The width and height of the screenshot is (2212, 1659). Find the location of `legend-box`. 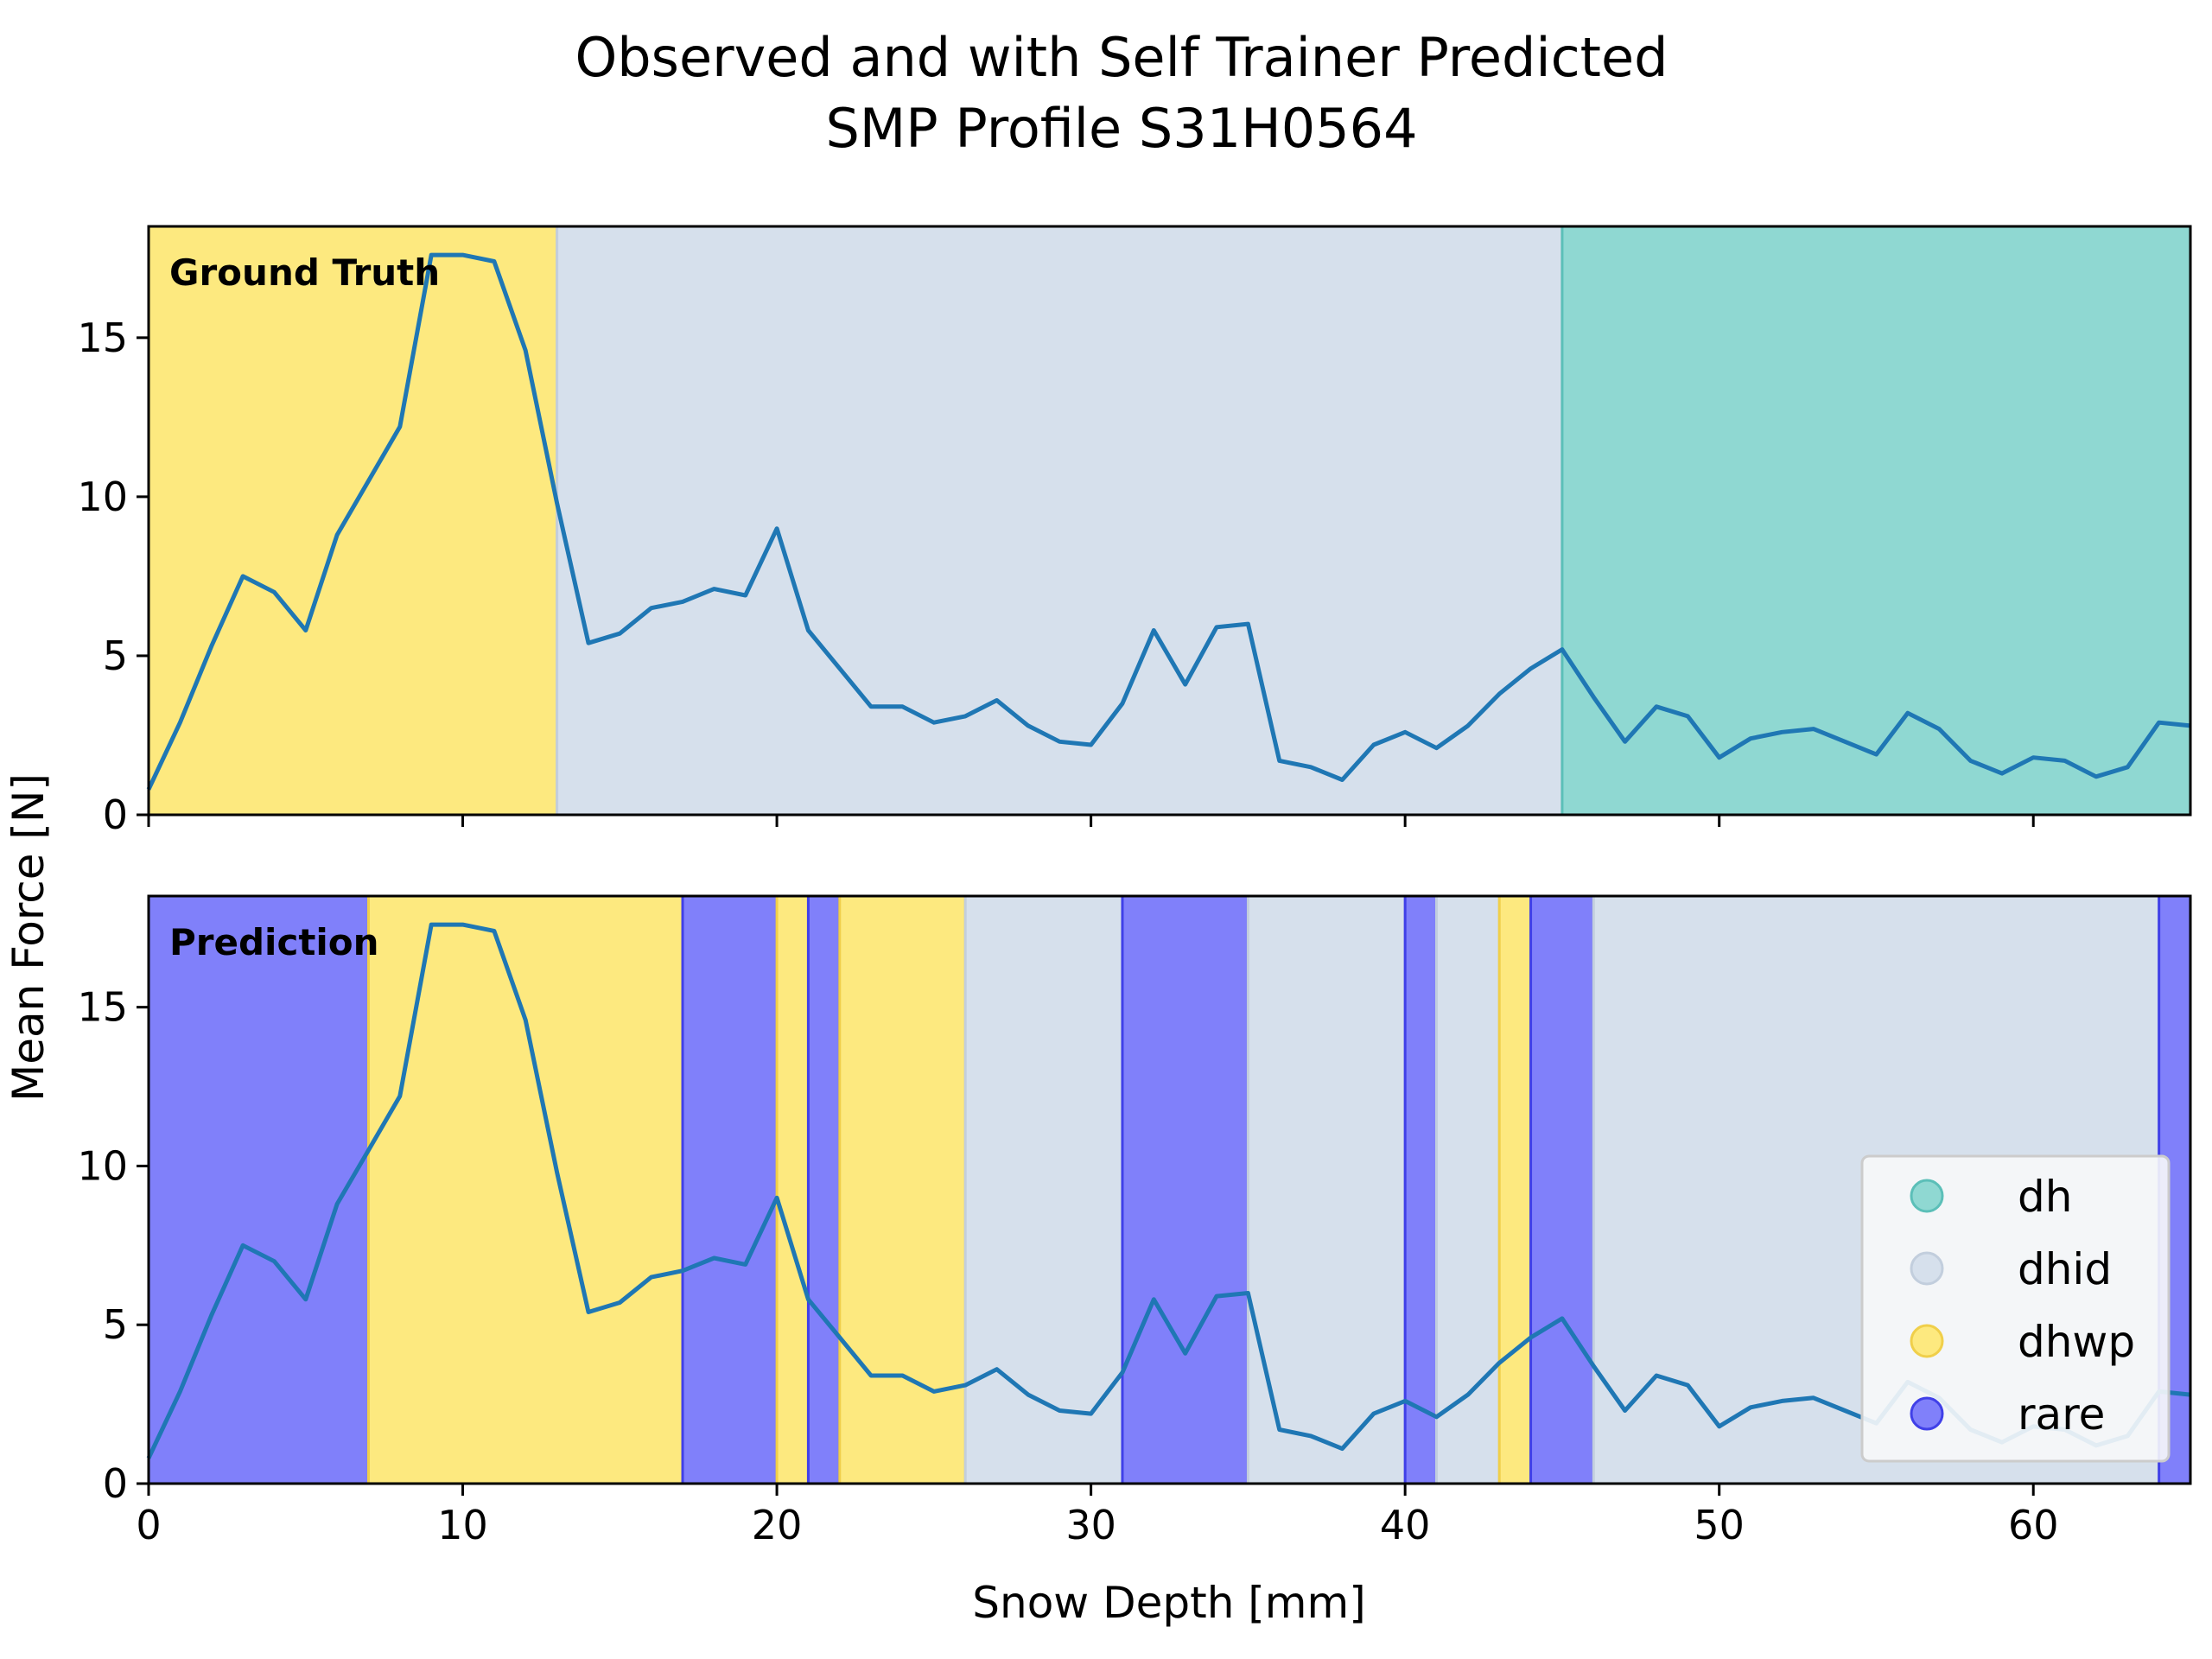

legend-box is located at coordinates (2016, 1308).